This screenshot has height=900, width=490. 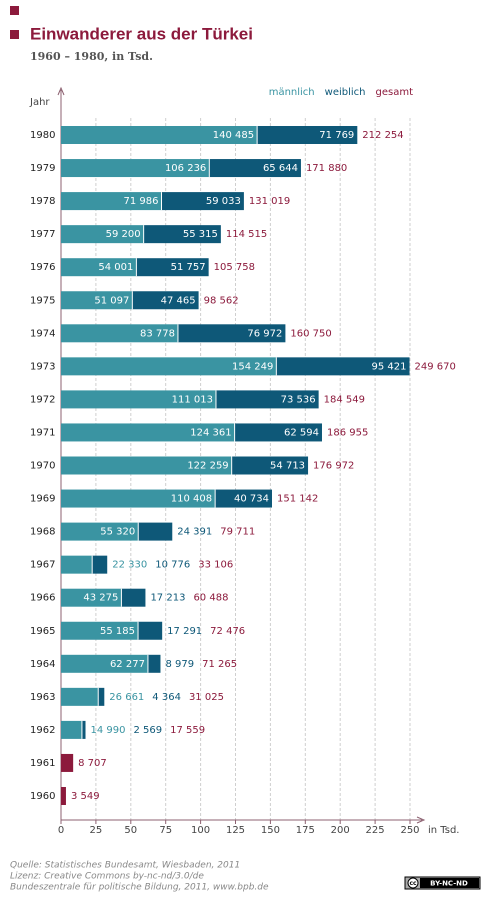 What do you see at coordinates (42, 234) in the screenshot?
I see `y-tick-label: 1977` at bounding box center [42, 234].